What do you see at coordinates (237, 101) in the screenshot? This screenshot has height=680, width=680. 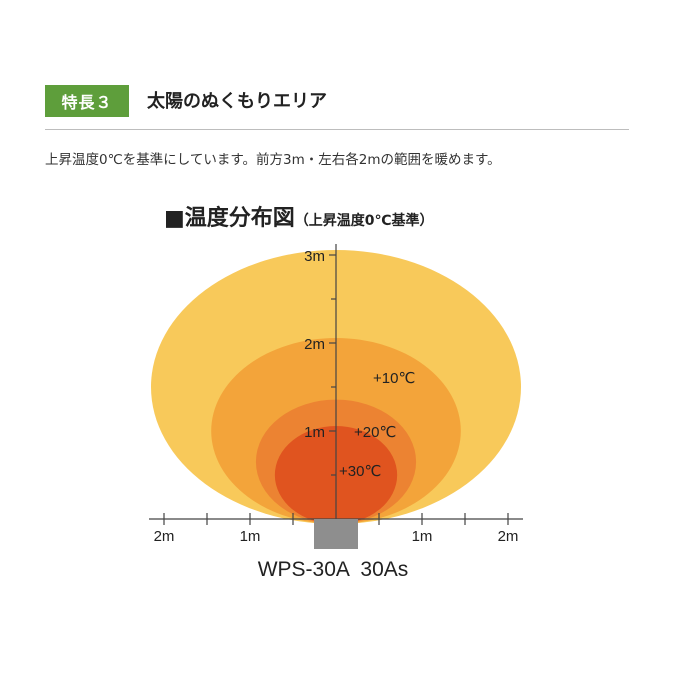 I see `feature-title: 太陽のぬくもりエリア` at bounding box center [237, 101].